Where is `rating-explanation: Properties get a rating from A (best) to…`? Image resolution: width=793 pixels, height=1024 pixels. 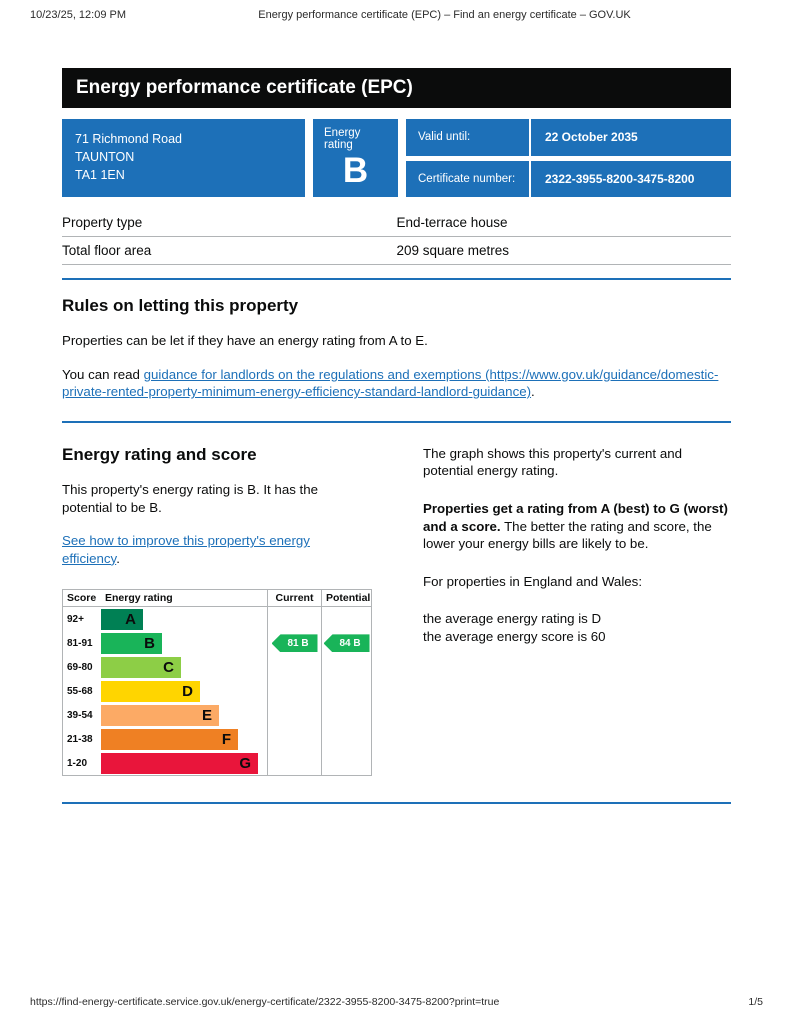
rating-explanation: Properties get a rating from A (best) to… is located at coordinates (577, 526).